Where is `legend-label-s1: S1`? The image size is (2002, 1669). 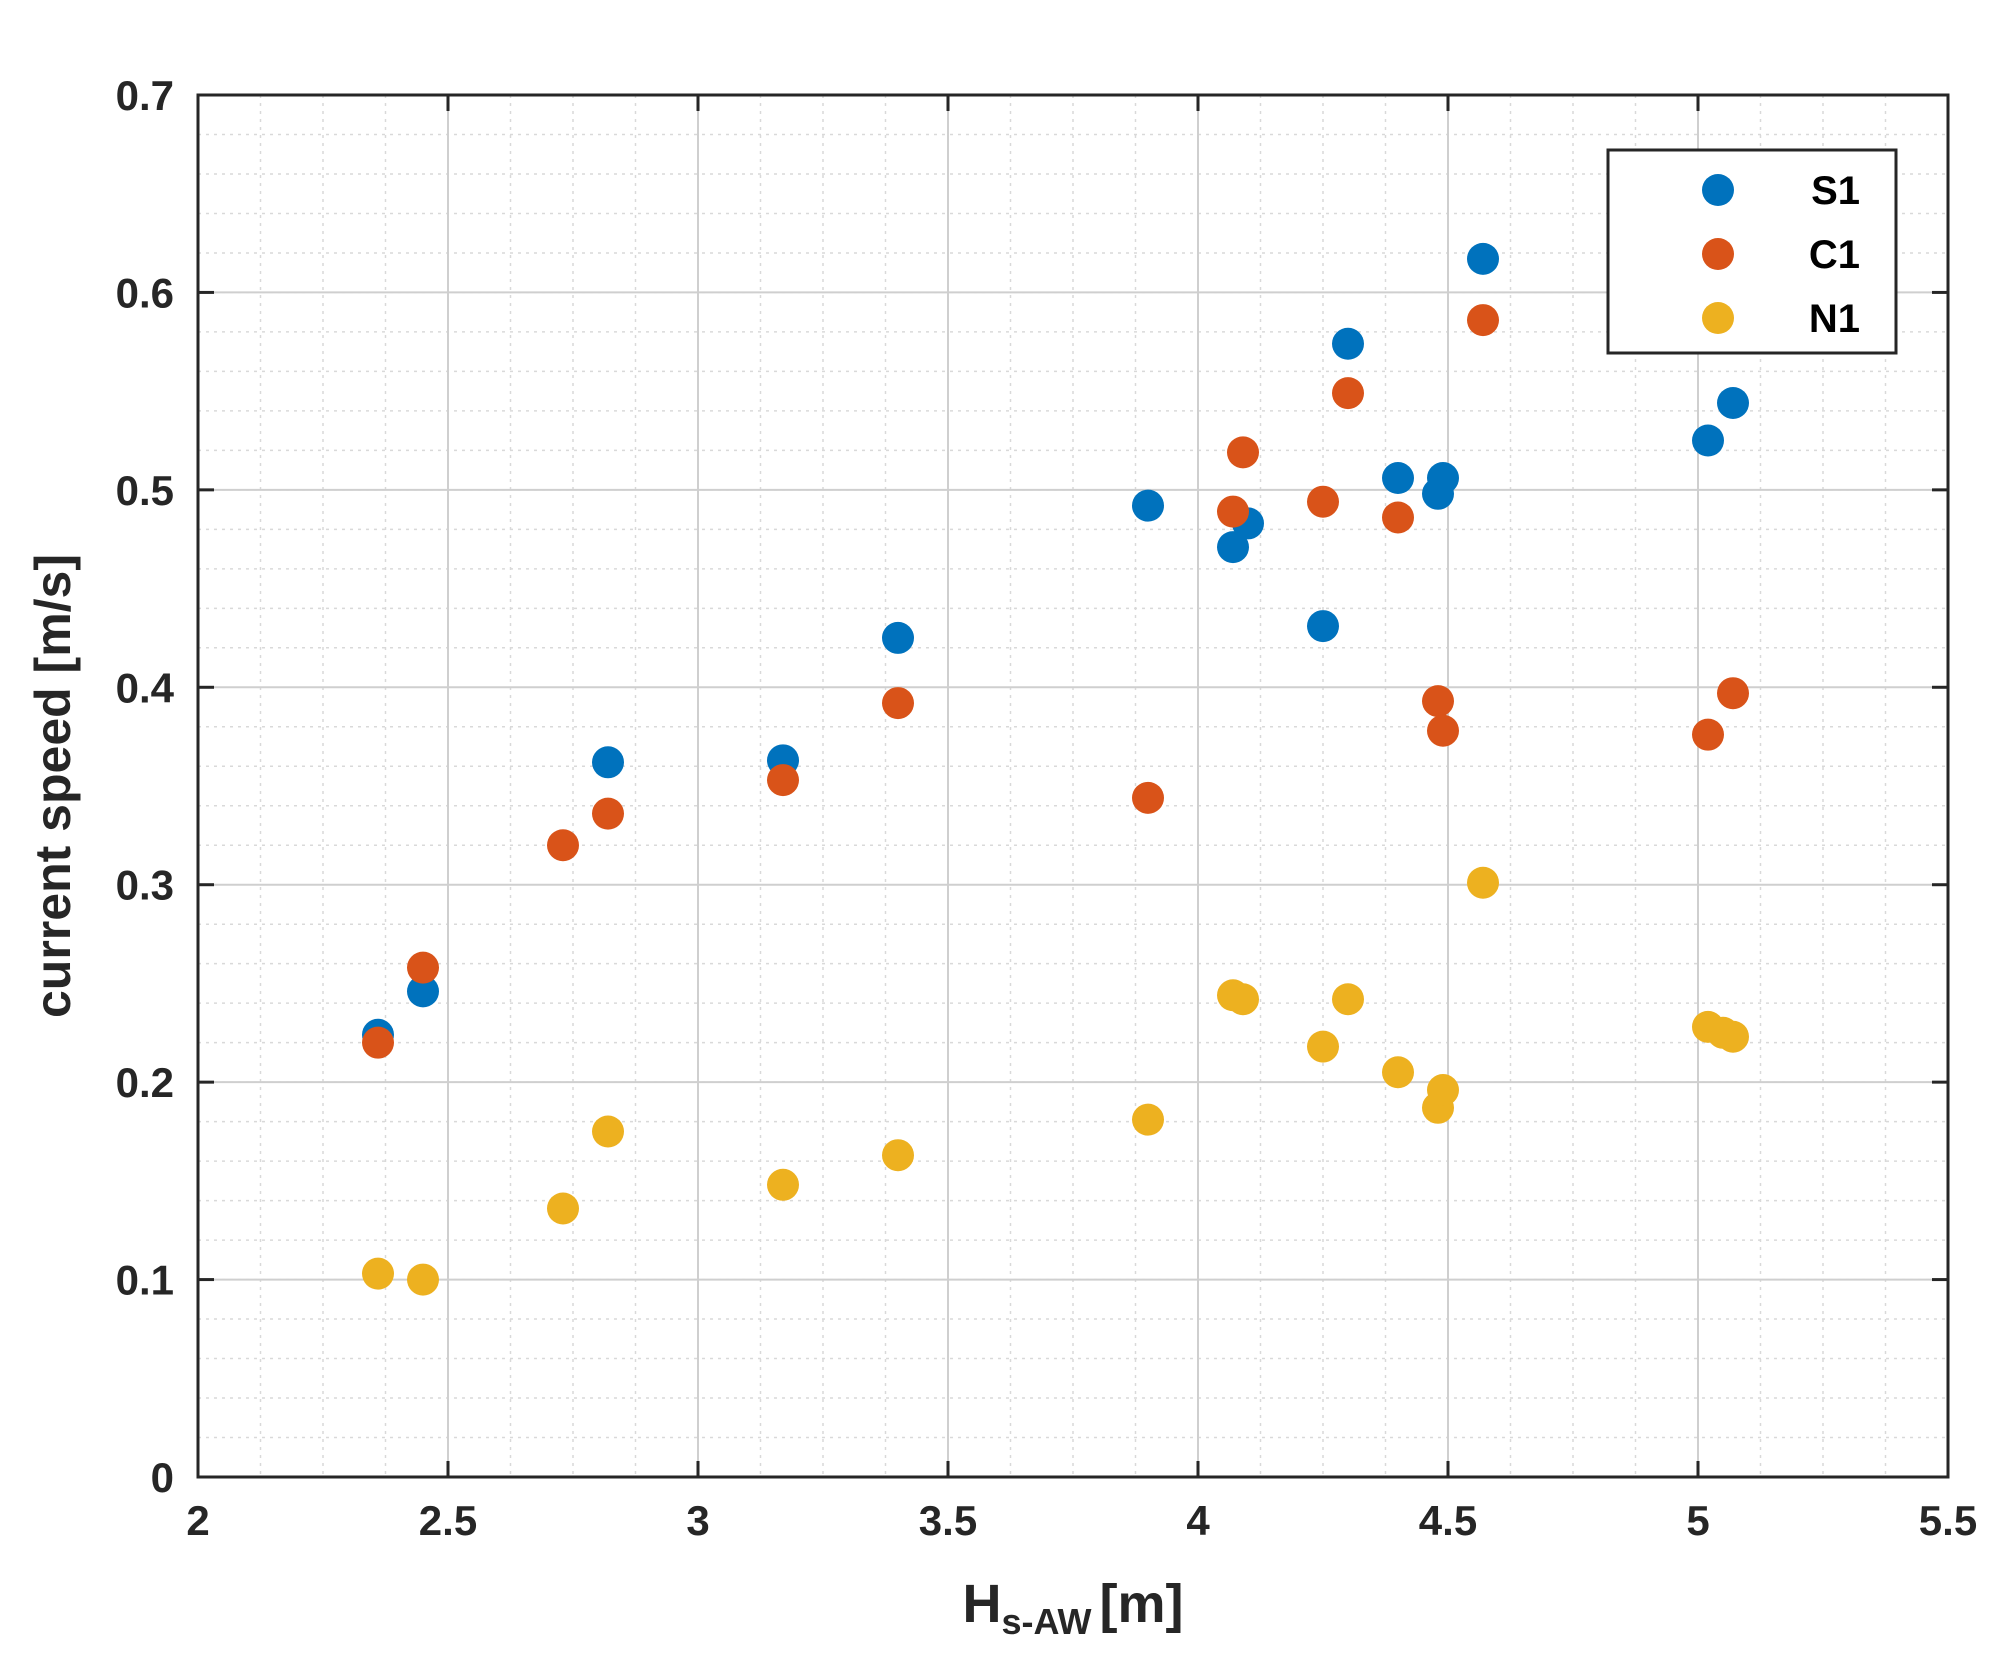
legend-label-s1: S1 is located at coordinates (1835, 191).